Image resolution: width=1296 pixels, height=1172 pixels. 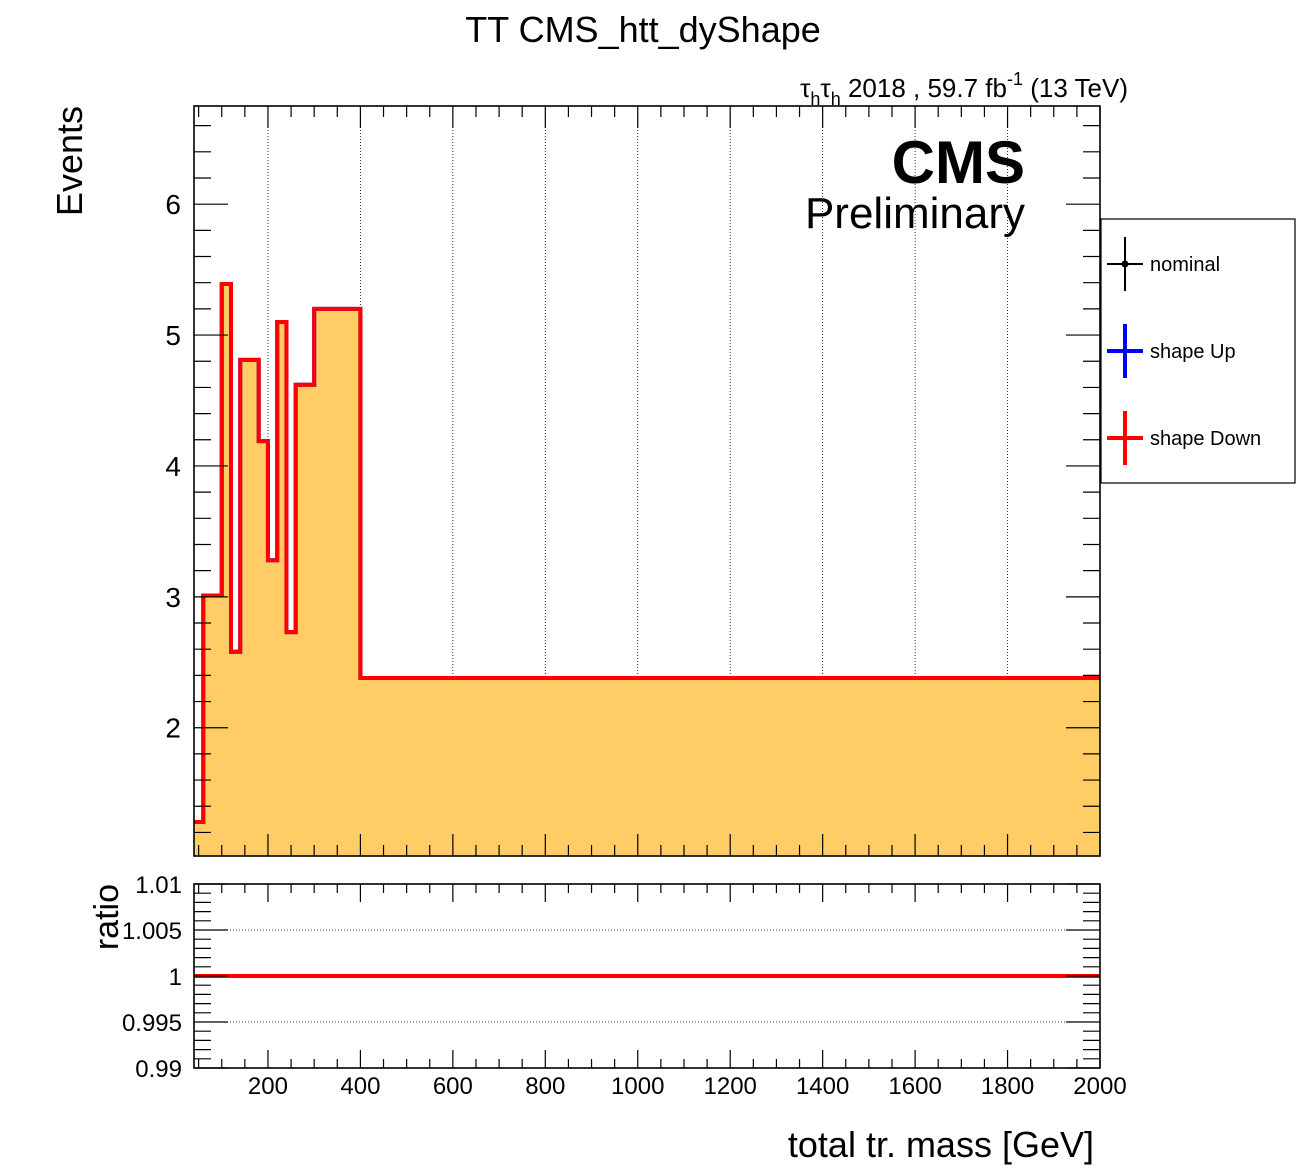 What do you see at coordinates (825, 88) in the screenshot?
I see `lumi-tau-2: τ` at bounding box center [825, 88].